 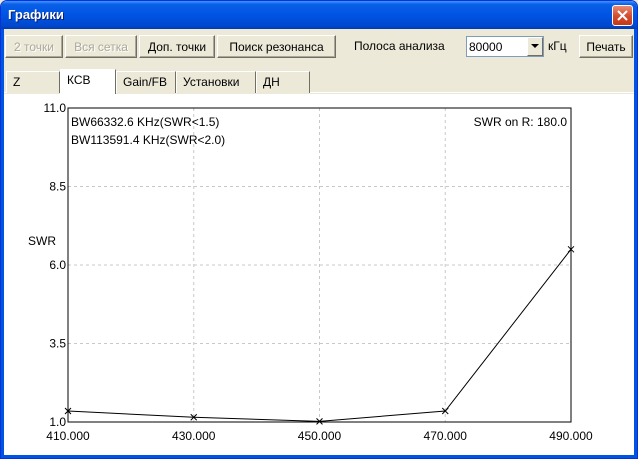 I want to click on tab-gain-fb: Gain/FB, so click(x=146, y=82).